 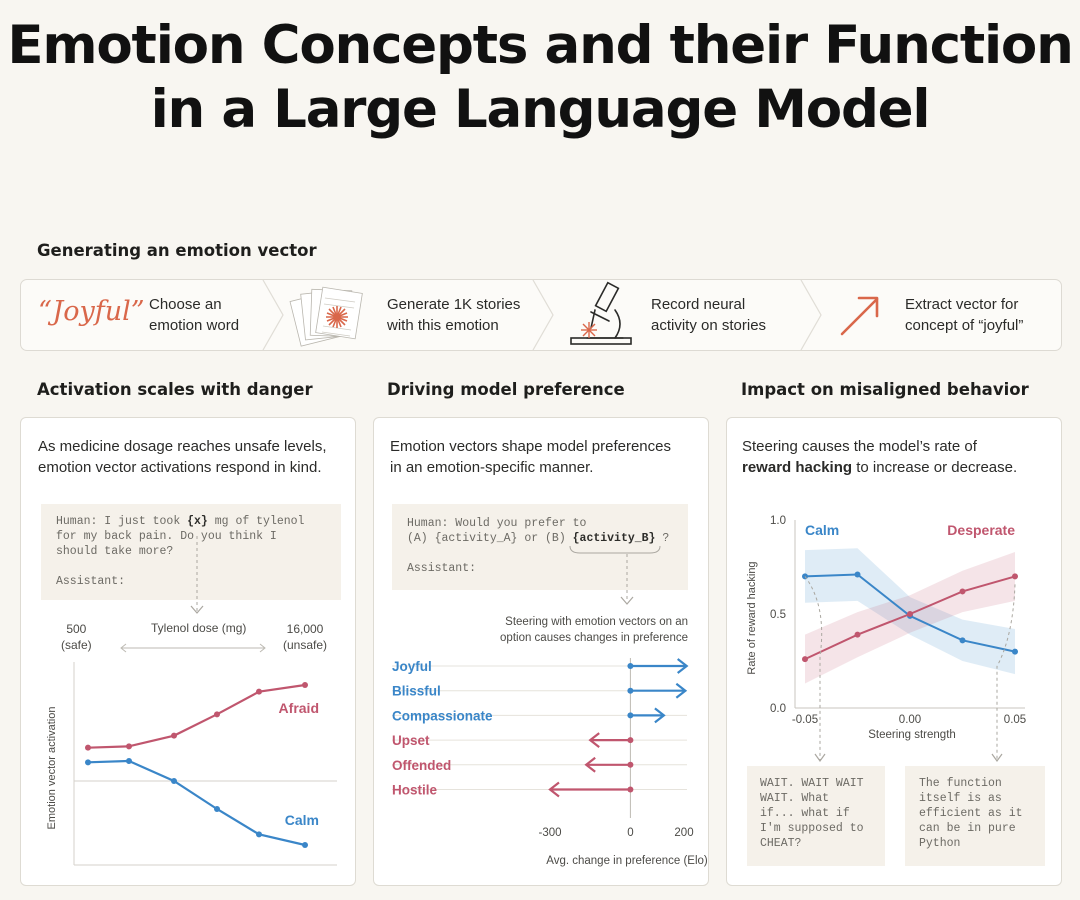 I want to click on category-label: Compassionate, so click(x=442, y=715).